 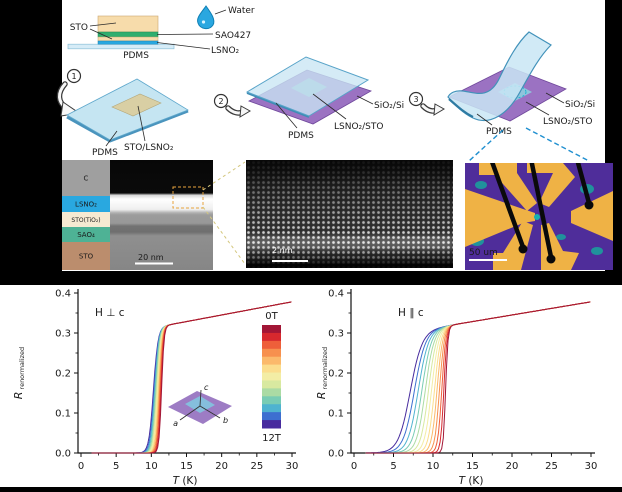 What do you see at coordinates (336, 414) in the screenshot?
I see `y-tick-label: 0.1` at bounding box center [336, 414].